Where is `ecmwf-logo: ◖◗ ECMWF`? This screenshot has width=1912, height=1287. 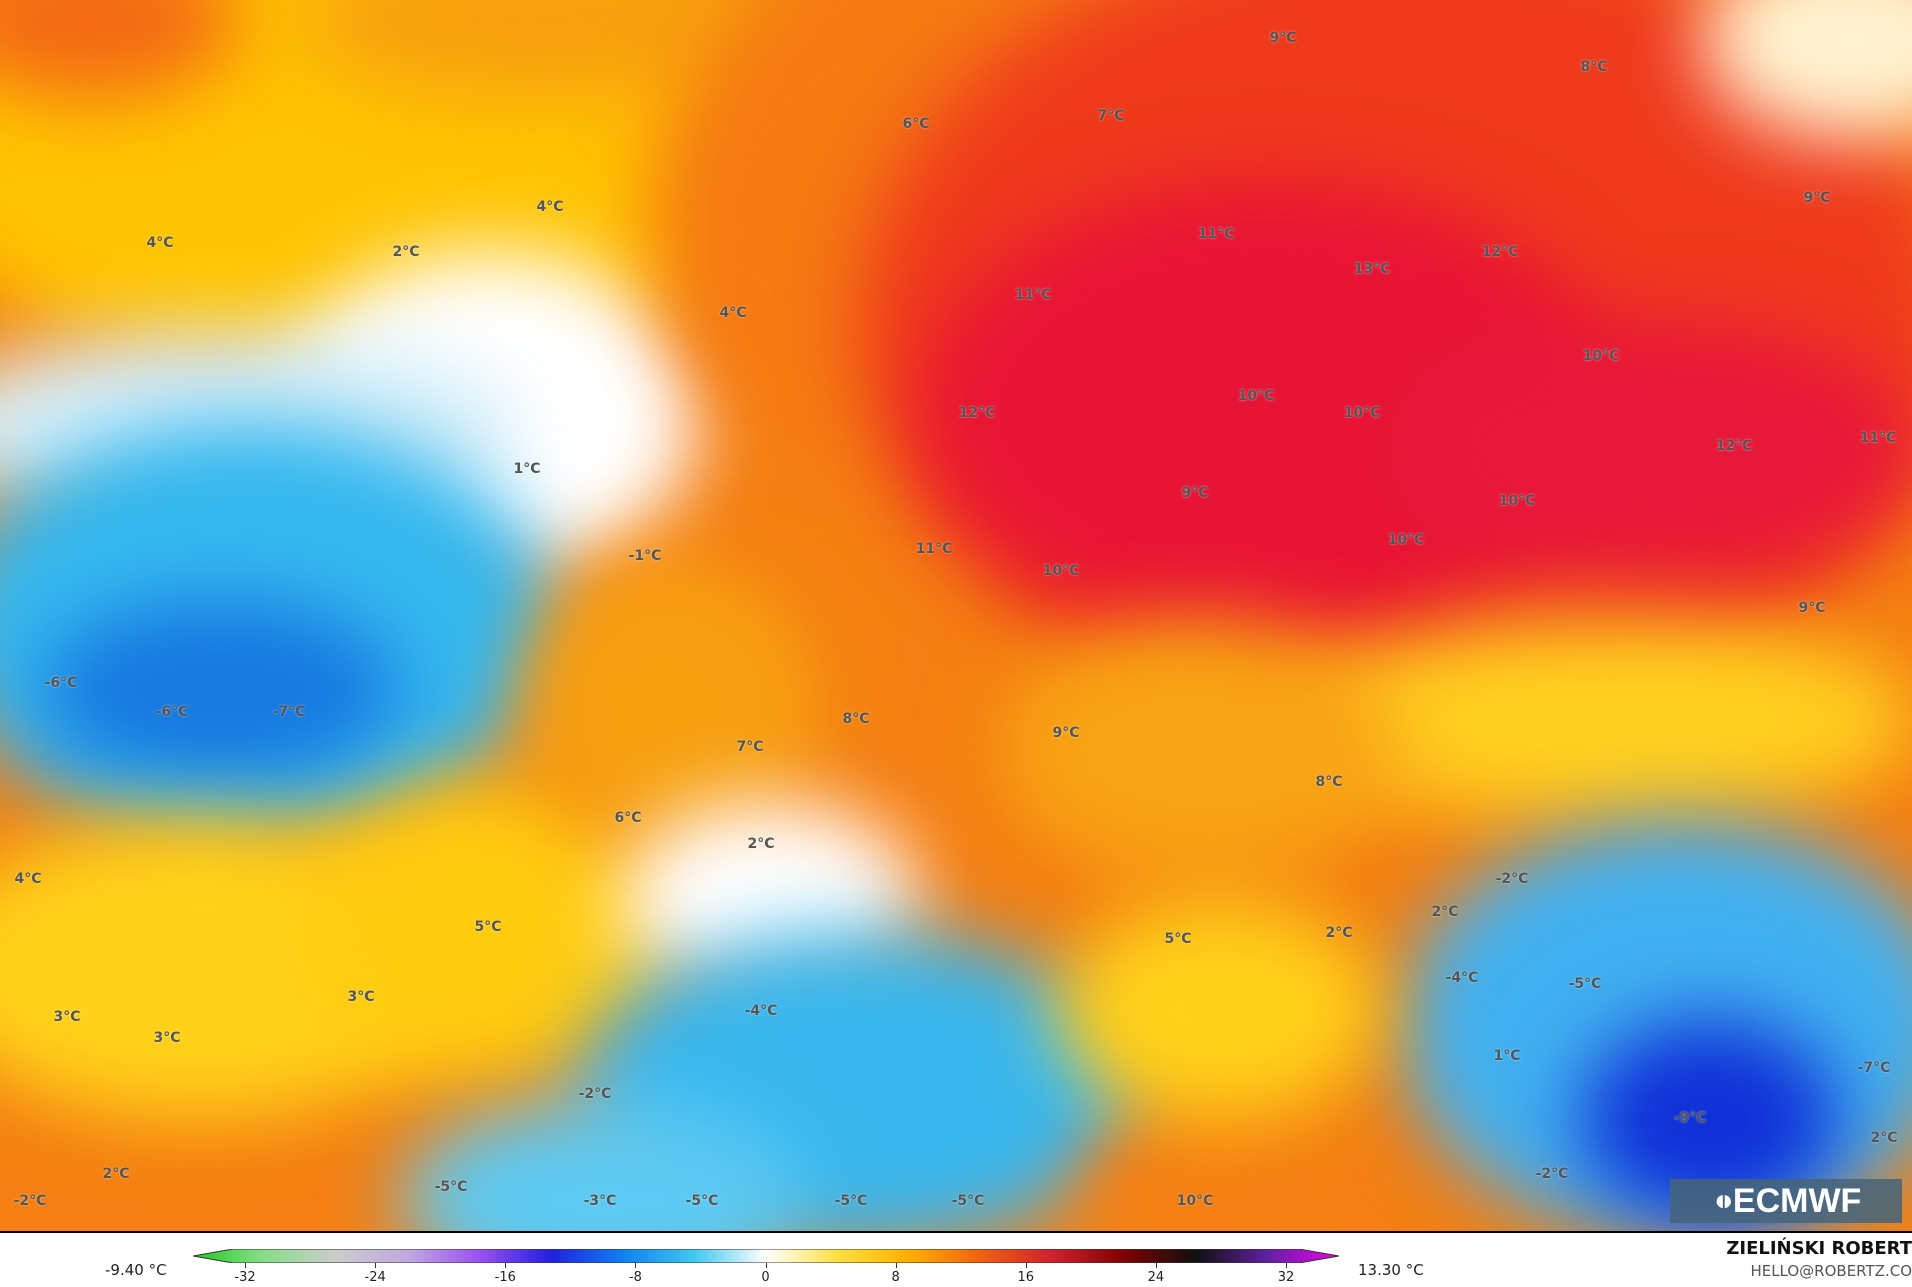
ecmwf-logo: ◖◗ ECMWF is located at coordinates (1786, 1201).